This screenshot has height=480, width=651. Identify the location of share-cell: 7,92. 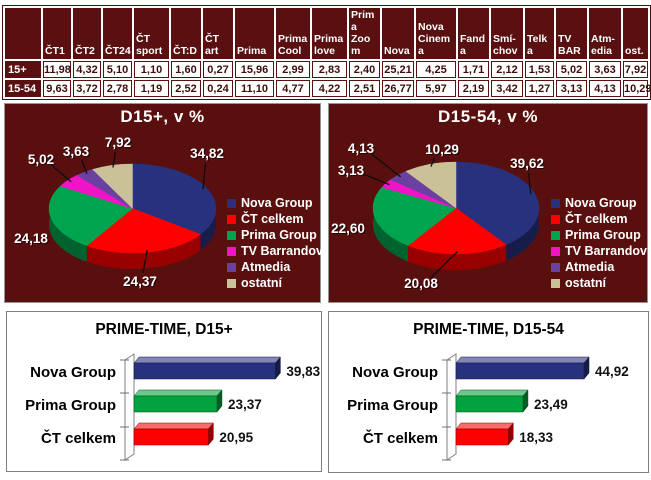
(635, 70).